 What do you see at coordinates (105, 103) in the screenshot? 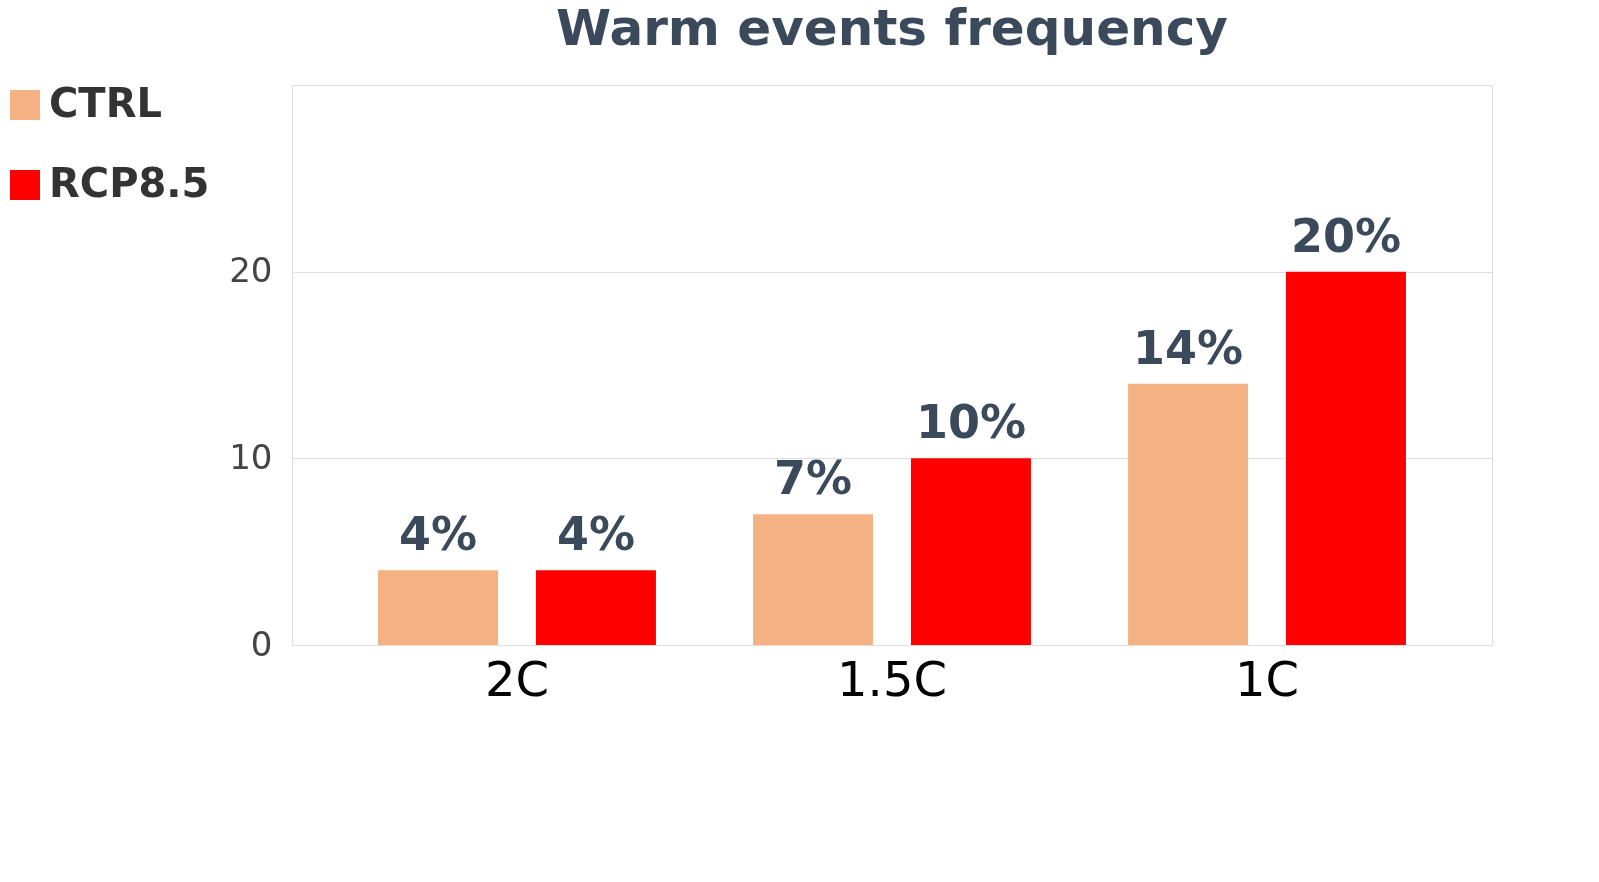
I see `legend-label: CTRL` at bounding box center [105, 103].